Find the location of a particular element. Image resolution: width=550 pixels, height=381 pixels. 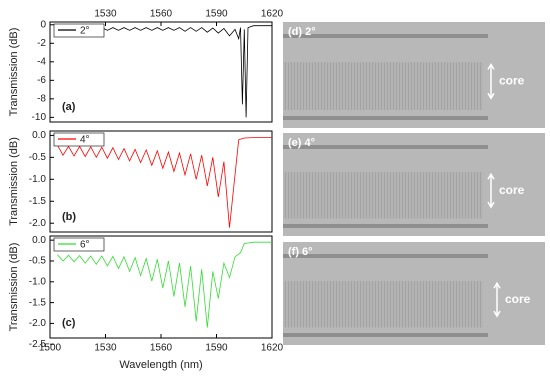

panel-label: (c) is located at coordinates (69, 323).